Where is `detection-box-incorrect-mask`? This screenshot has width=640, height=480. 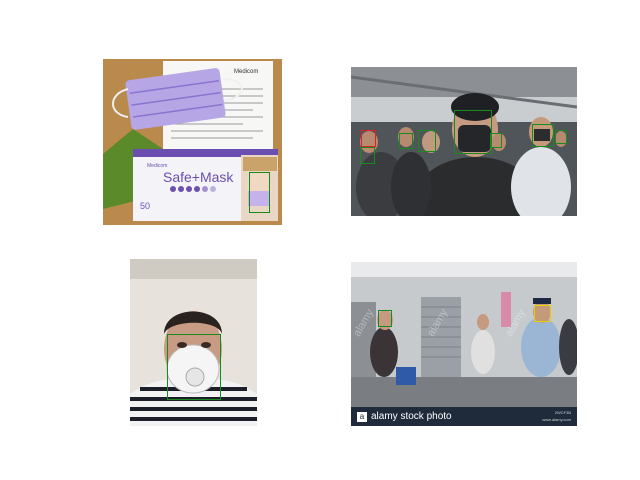
detection-box-incorrect-mask is located at coordinates (542, 313).